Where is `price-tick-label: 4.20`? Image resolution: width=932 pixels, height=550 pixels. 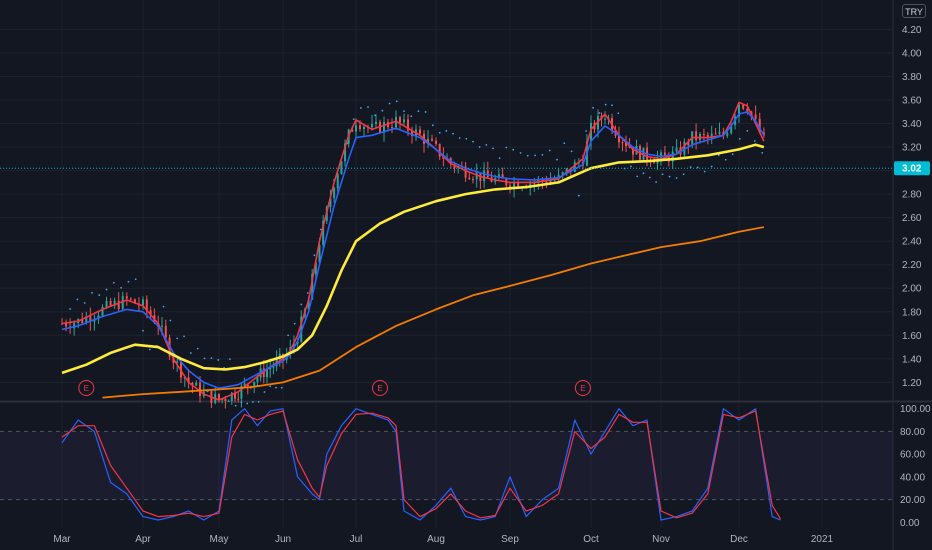
price-tick-label: 4.20 is located at coordinates (912, 30).